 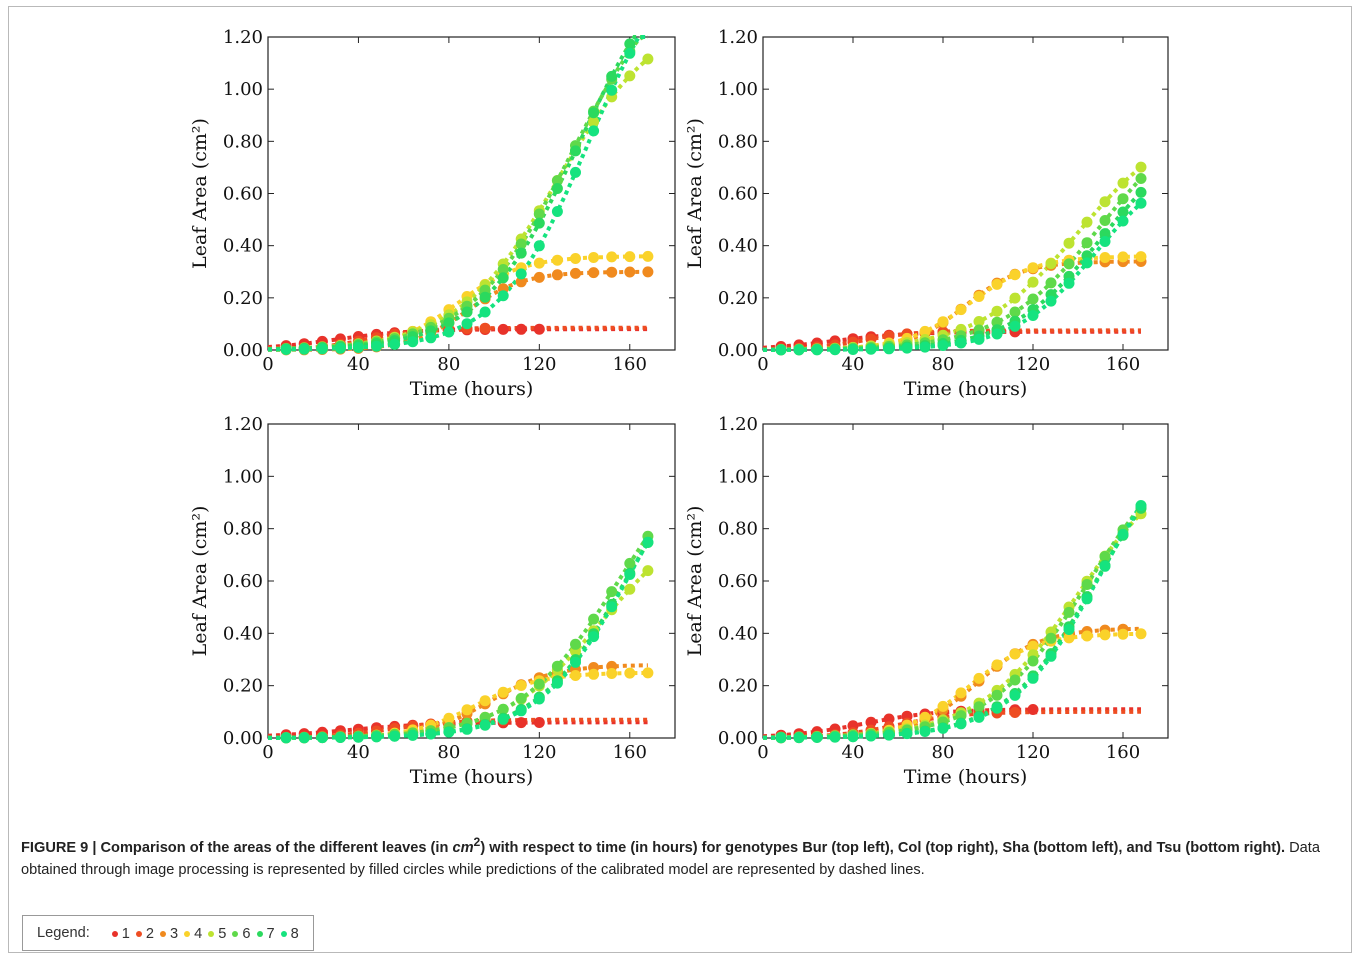 I want to click on plot-frame, so click(x=471, y=581).